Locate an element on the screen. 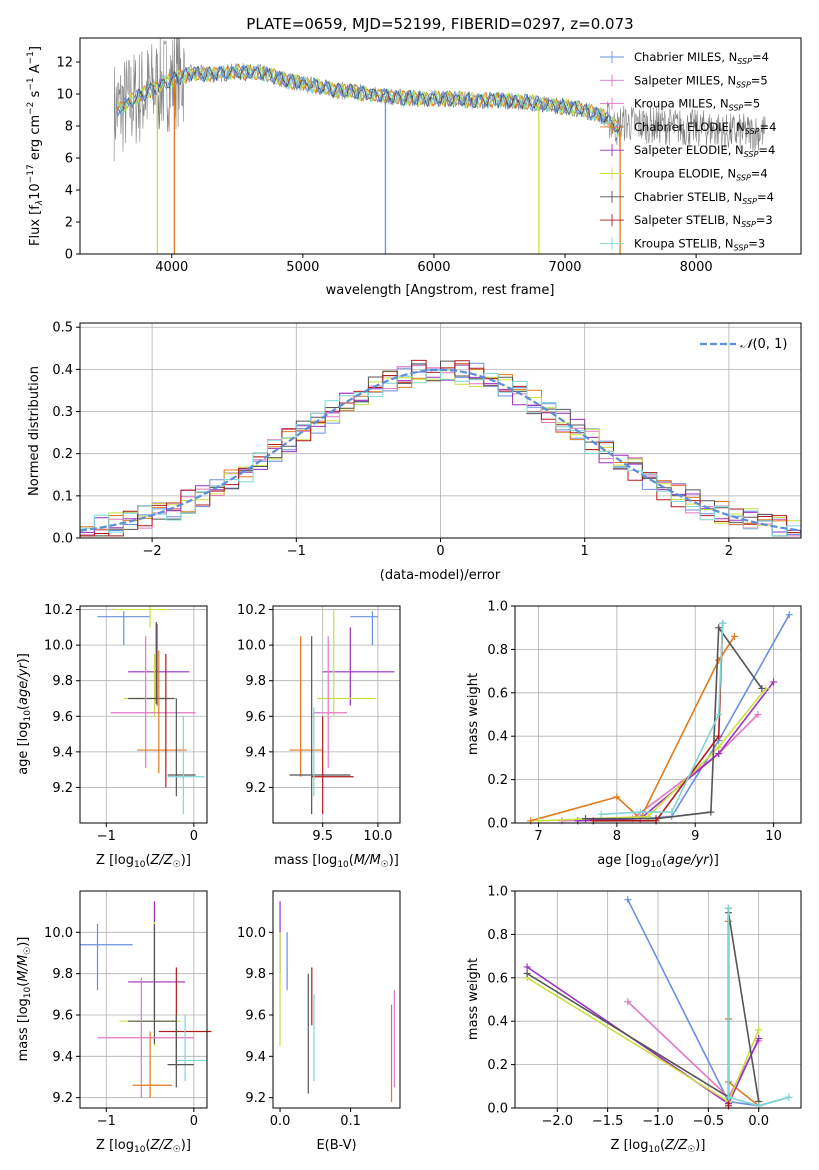 This screenshot has width=819, height=1170. y-tick-label: 4 is located at coordinates (69, 191).